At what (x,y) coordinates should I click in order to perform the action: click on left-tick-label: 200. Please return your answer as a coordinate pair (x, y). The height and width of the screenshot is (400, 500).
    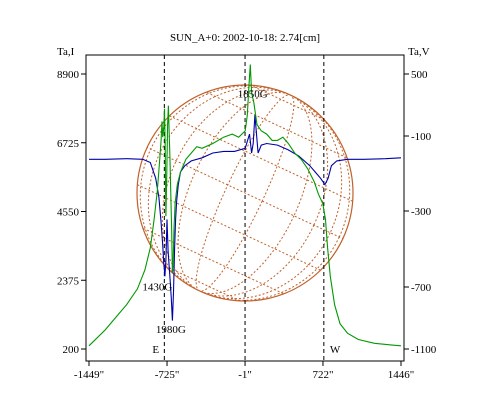
    Looking at the image, I should click on (71, 350).